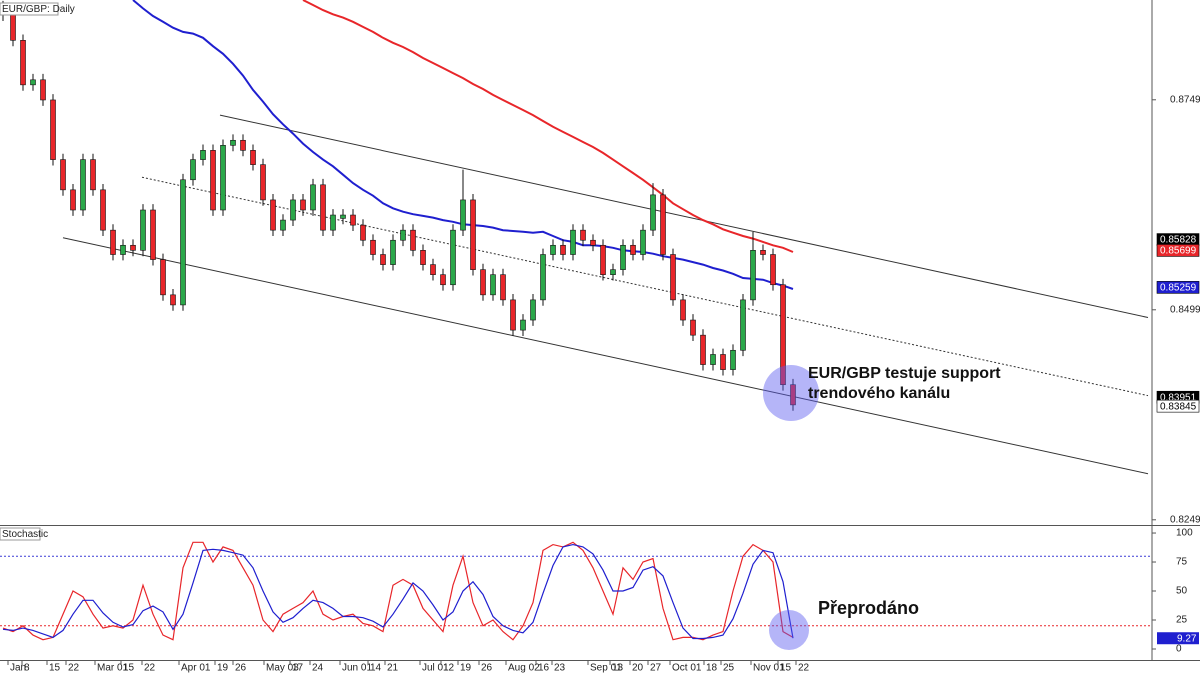 The width and height of the screenshot is (1200, 675). Describe the element at coordinates (656, 668) in the screenshot. I see `x-tick-label: 27` at that location.